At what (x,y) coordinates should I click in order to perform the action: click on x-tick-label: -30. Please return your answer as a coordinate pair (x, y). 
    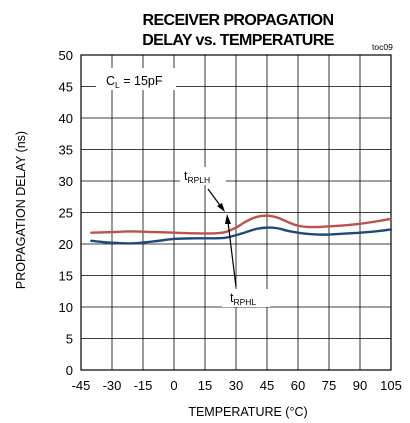
    Looking at the image, I should click on (112, 385).